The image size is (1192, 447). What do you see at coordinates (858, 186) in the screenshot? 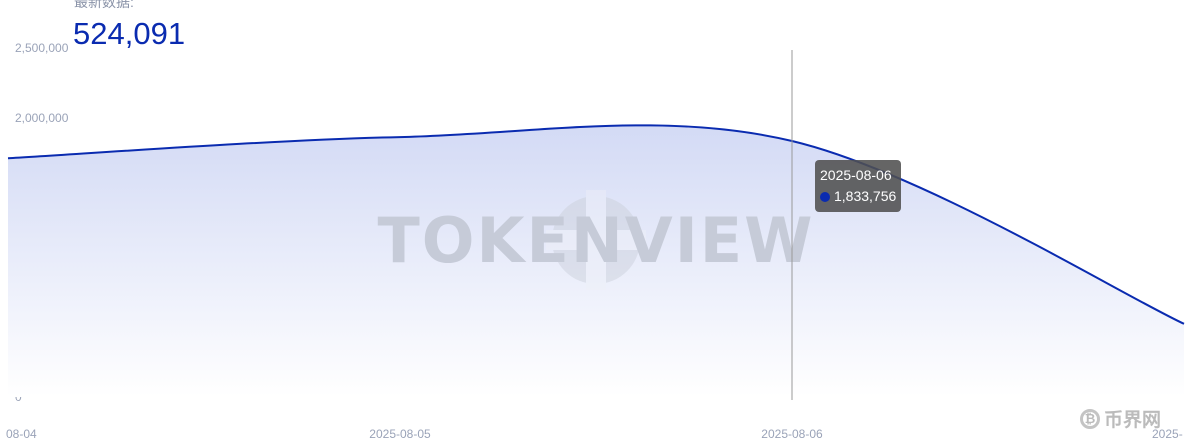
I see `tooltip: 2025-08-06 1,833,756` at bounding box center [858, 186].